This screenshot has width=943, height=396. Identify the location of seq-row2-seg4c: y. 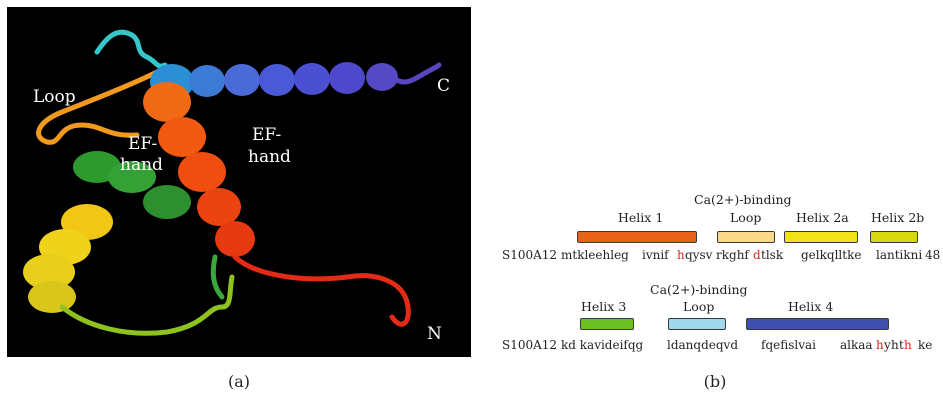
(887, 345).